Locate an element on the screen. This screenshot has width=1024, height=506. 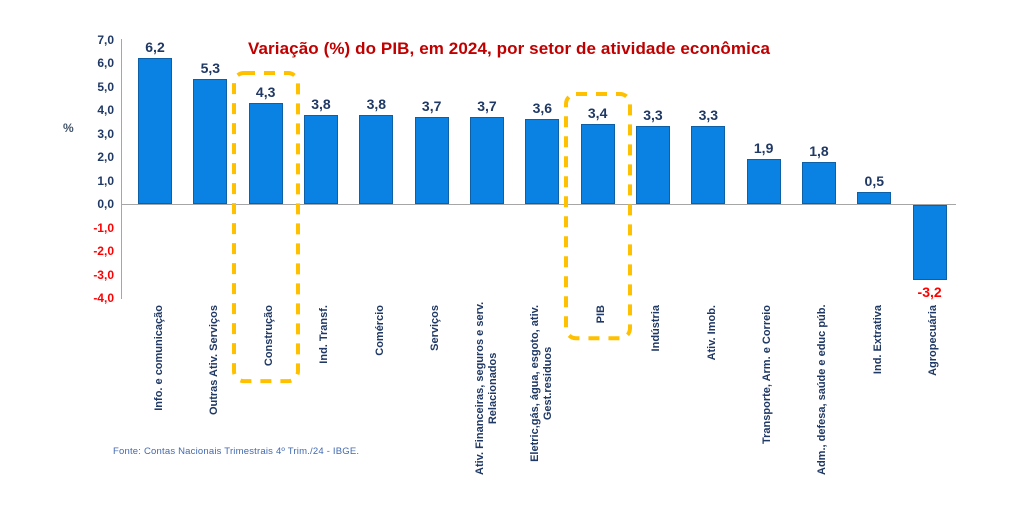
category-label: Serviços is located at coordinates (433, 390).